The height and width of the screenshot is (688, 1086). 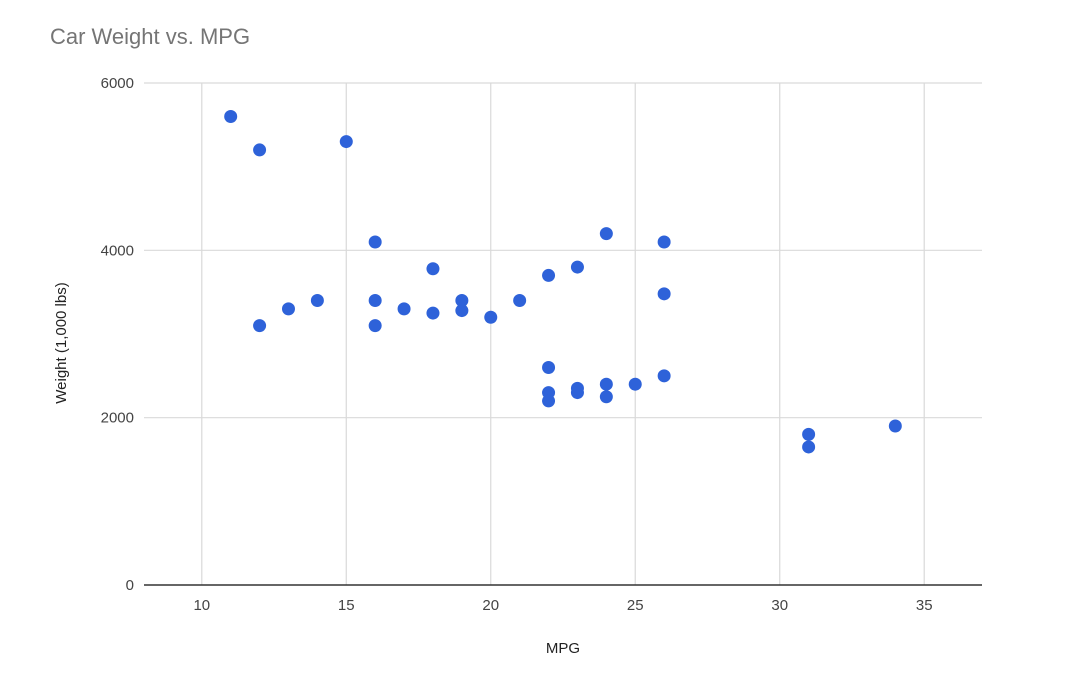 What do you see at coordinates (201, 605) in the screenshot?
I see `x-tick-label: 10` at bounding box center [201, 605].